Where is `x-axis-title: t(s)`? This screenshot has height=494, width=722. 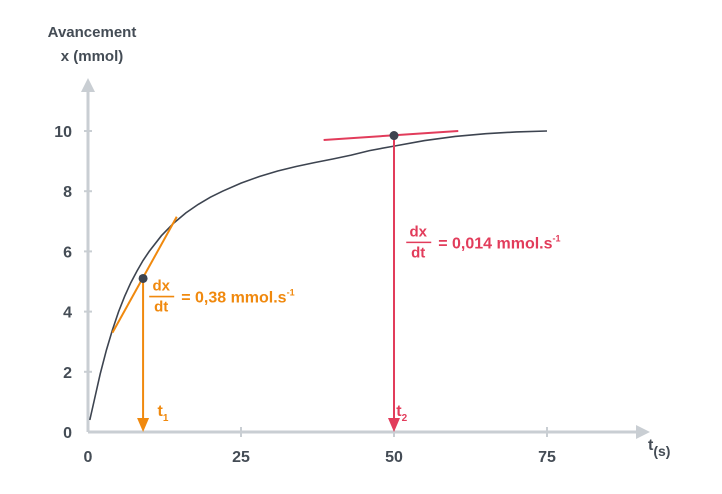 x-axis-title: t(s) is located at coordinates (659, 448).